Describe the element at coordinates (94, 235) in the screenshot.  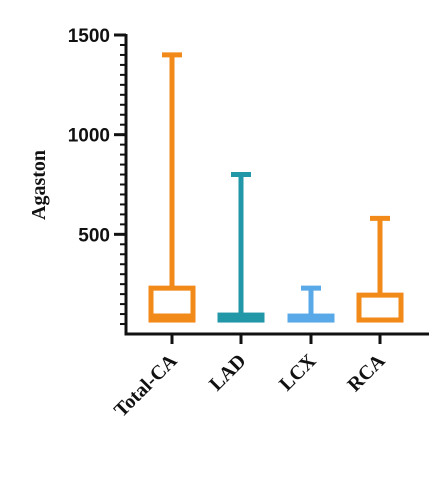
I see `y-tick-label: 500` at that location.